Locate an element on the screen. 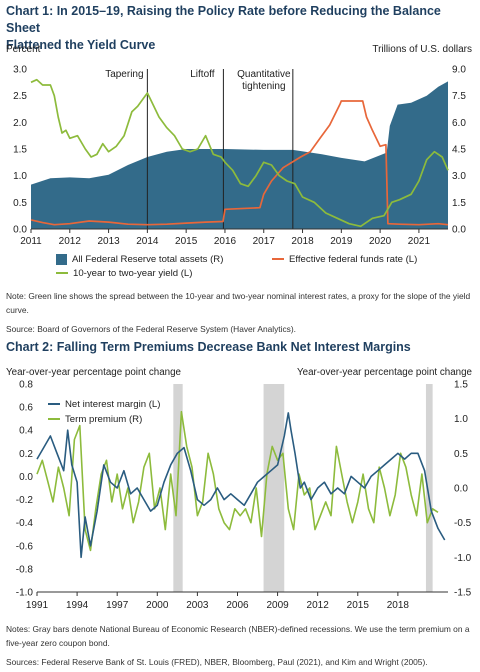 Image resolution: width=480 pixels, height=672 pixels. y-right-tick-label: 3.0 is located at coordinates (459, 176).